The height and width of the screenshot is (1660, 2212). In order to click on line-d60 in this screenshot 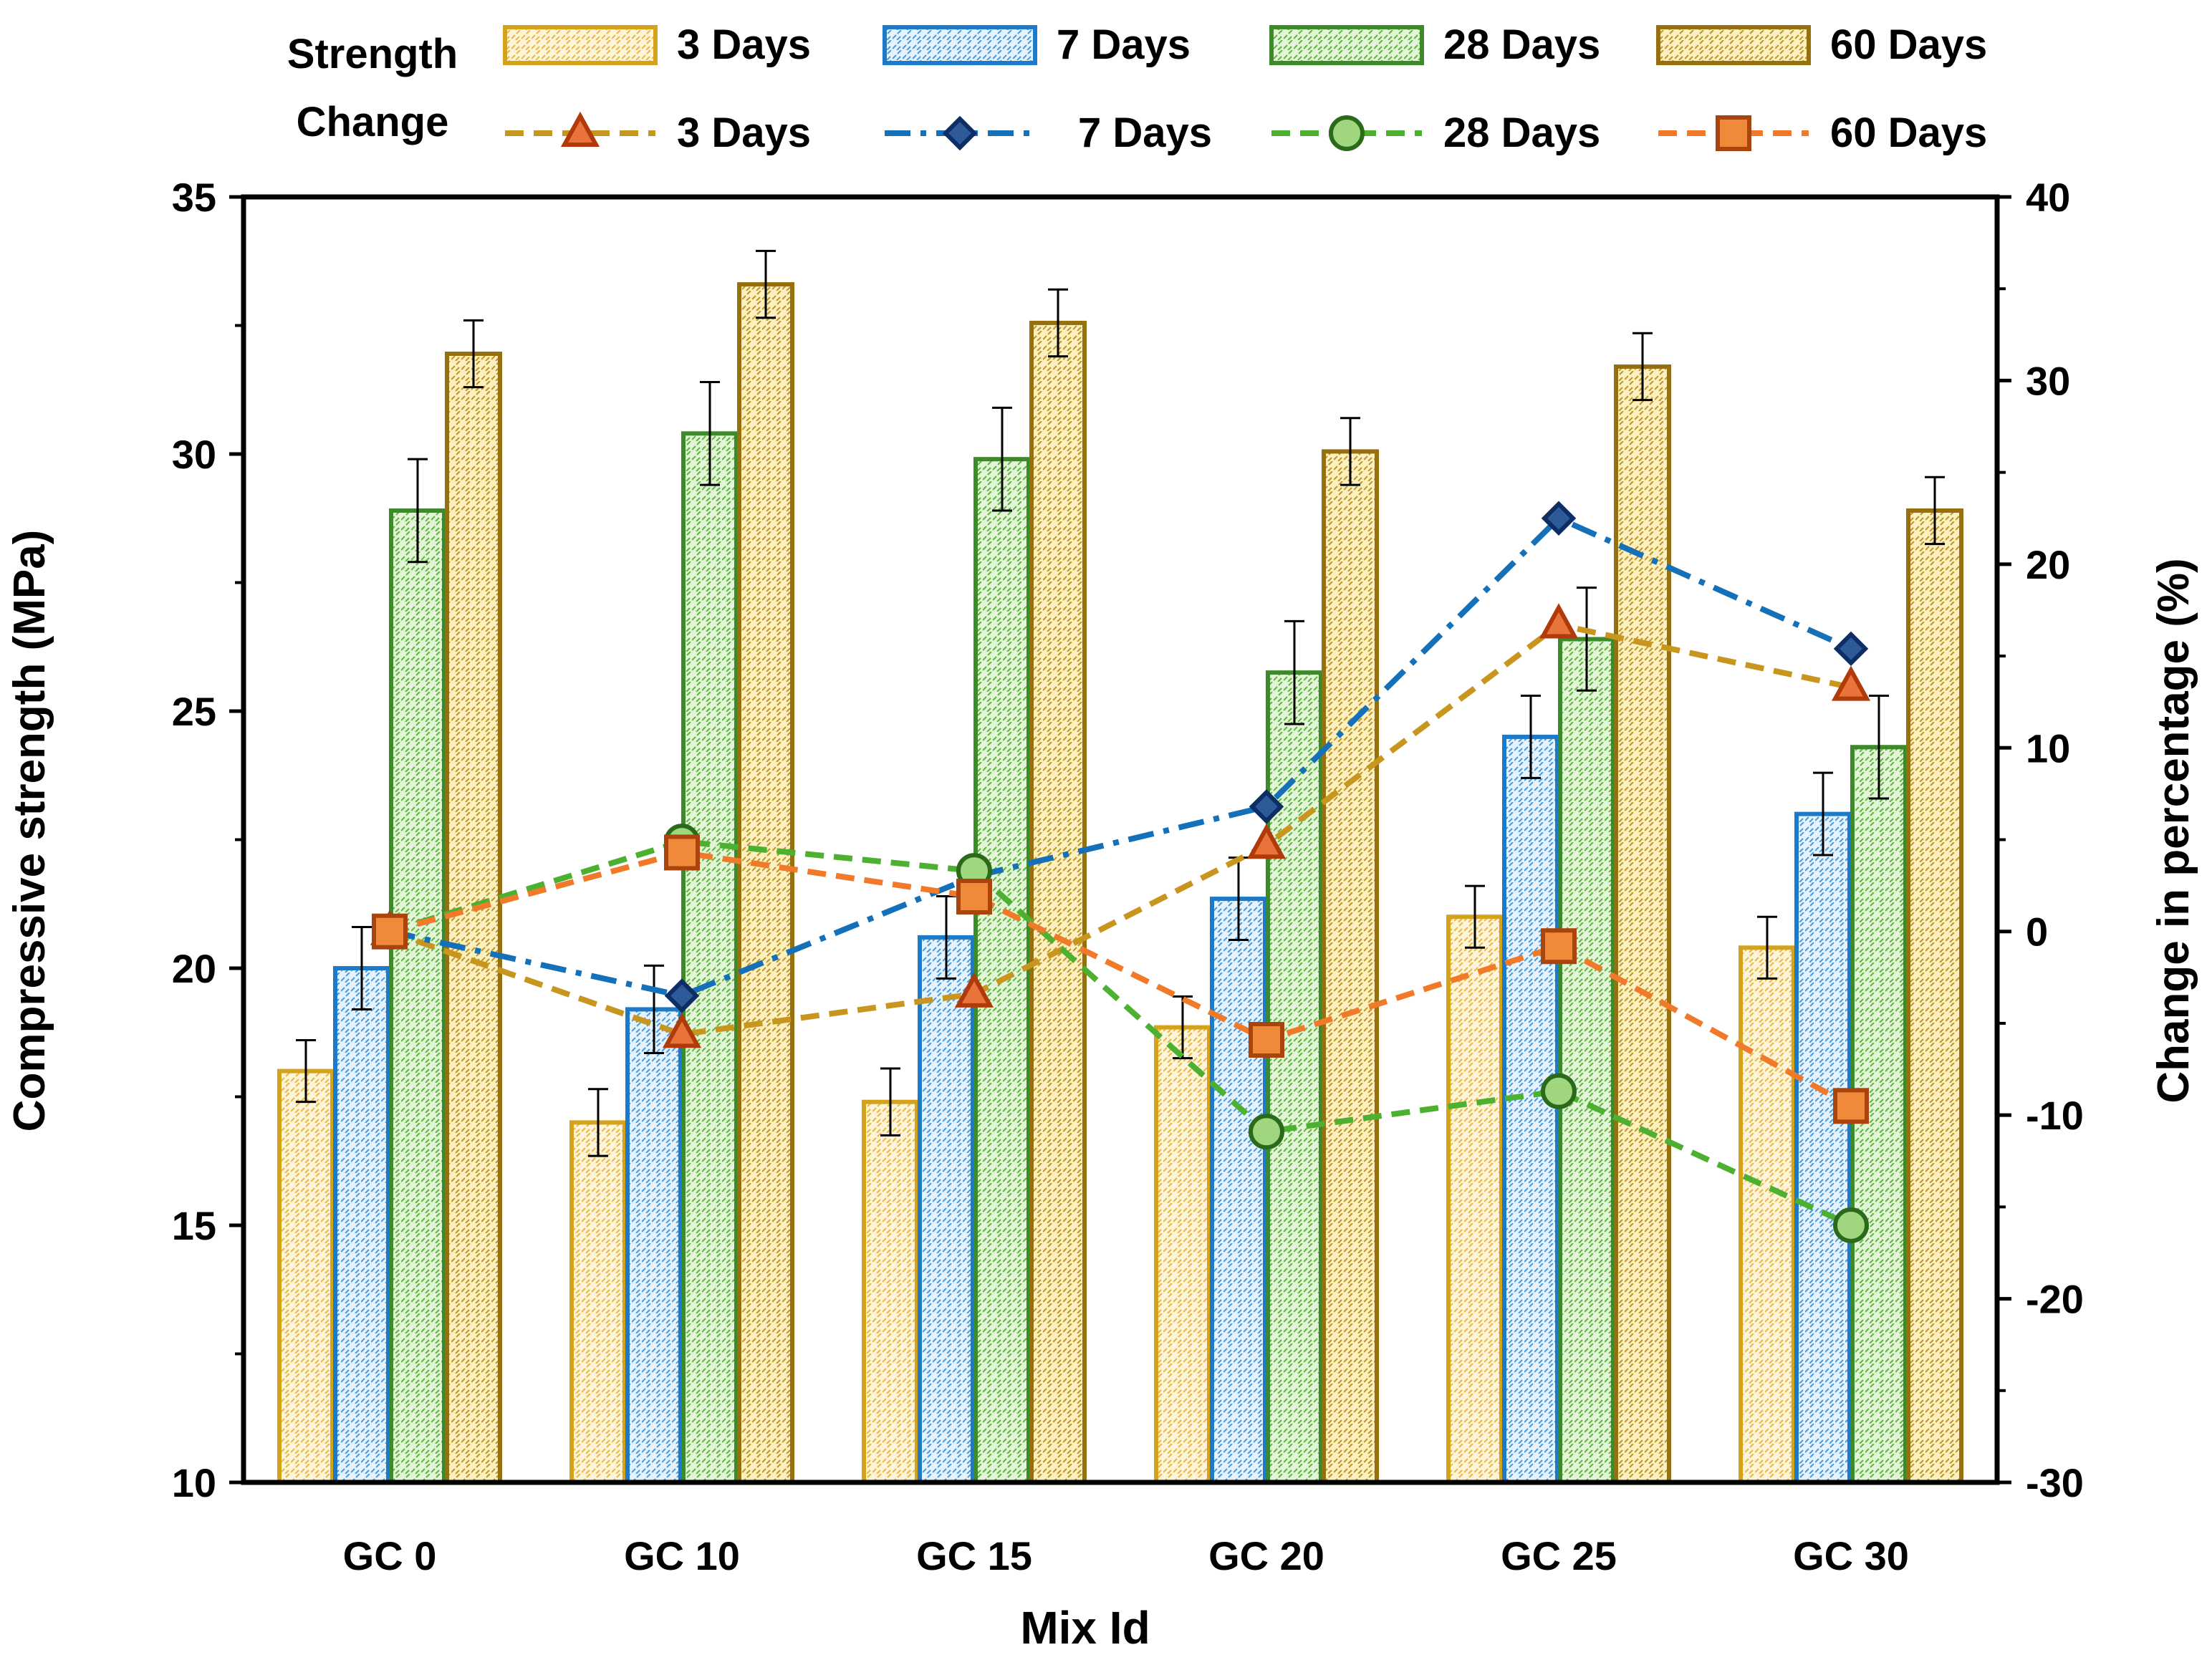, I will do `click(1120, 979)`.